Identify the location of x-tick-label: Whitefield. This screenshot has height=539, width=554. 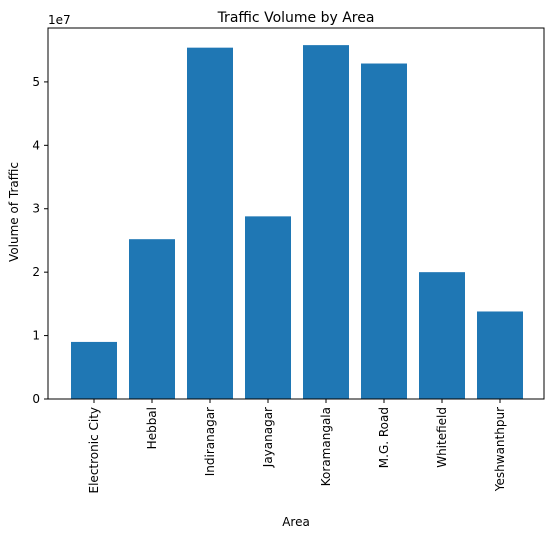
(442, 437).